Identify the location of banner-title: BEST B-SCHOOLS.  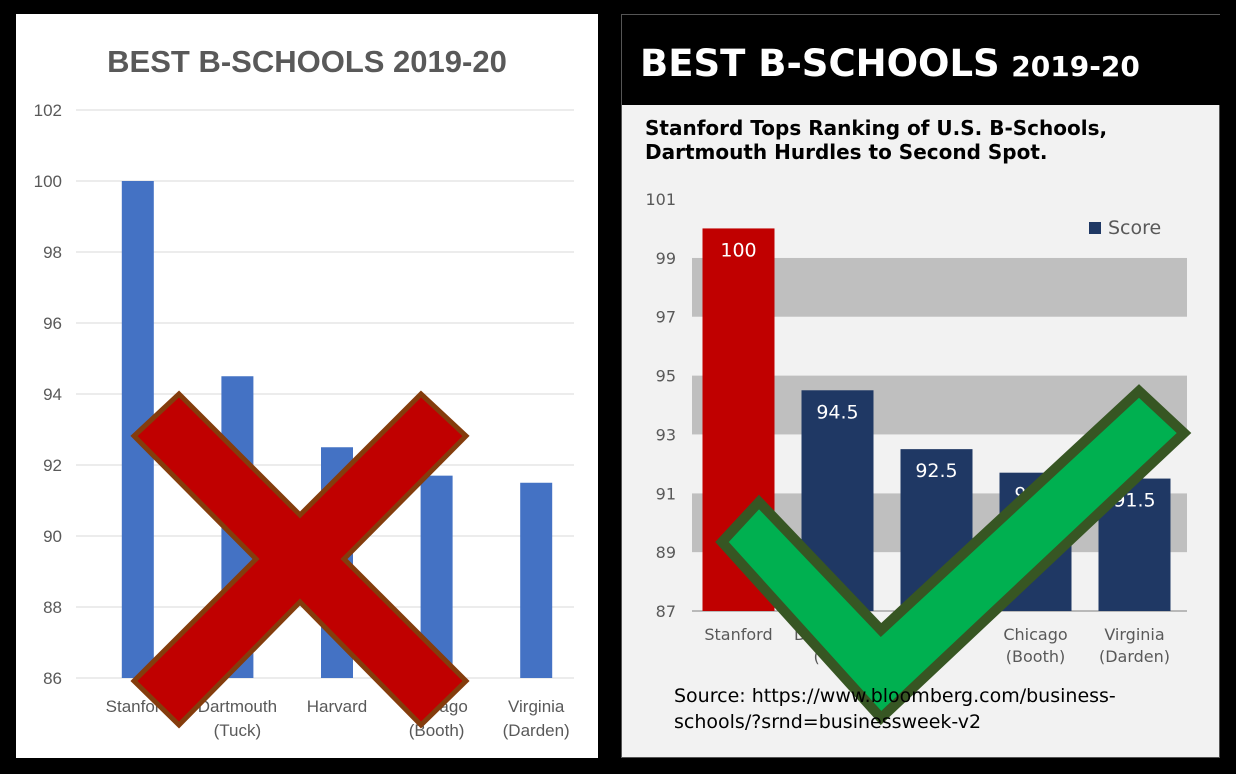
(820, 63).